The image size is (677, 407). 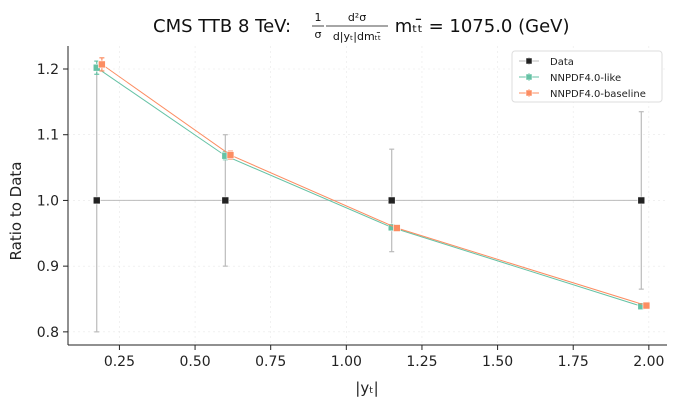 What do you see at coordinates (48, 201) in the screenshot?
I see `y-tick-label: 1.0` at bounding box center [48, 201].